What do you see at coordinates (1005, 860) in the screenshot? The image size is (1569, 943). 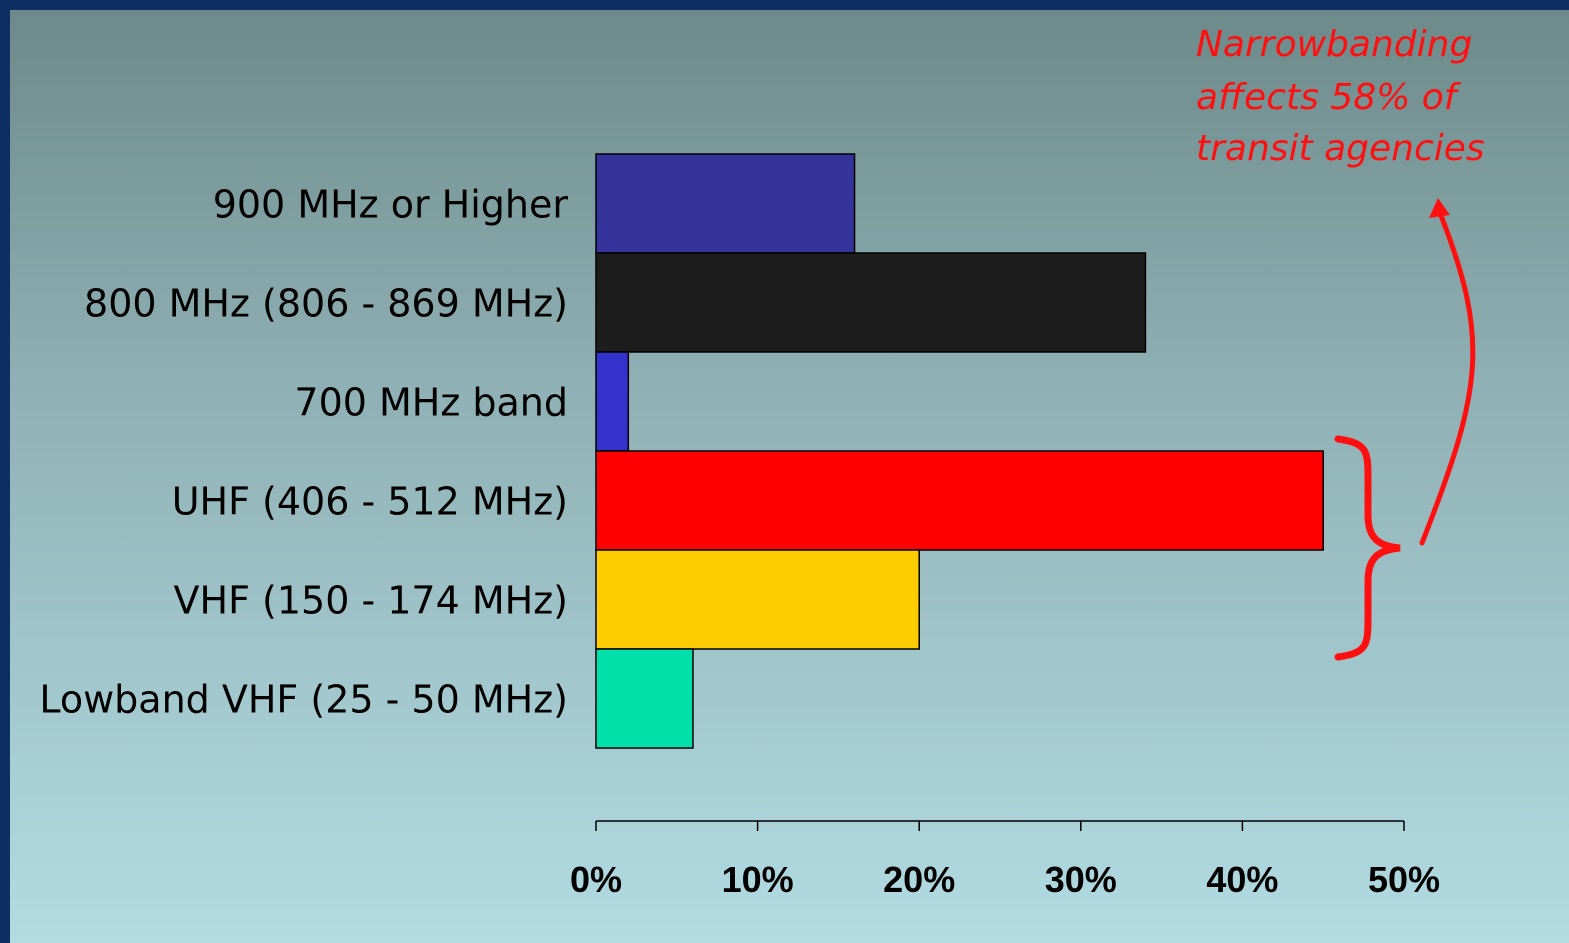 I see `x-axis: 0% 10% 20% 30% 40% 50%` at bounding box center [1005, 860].